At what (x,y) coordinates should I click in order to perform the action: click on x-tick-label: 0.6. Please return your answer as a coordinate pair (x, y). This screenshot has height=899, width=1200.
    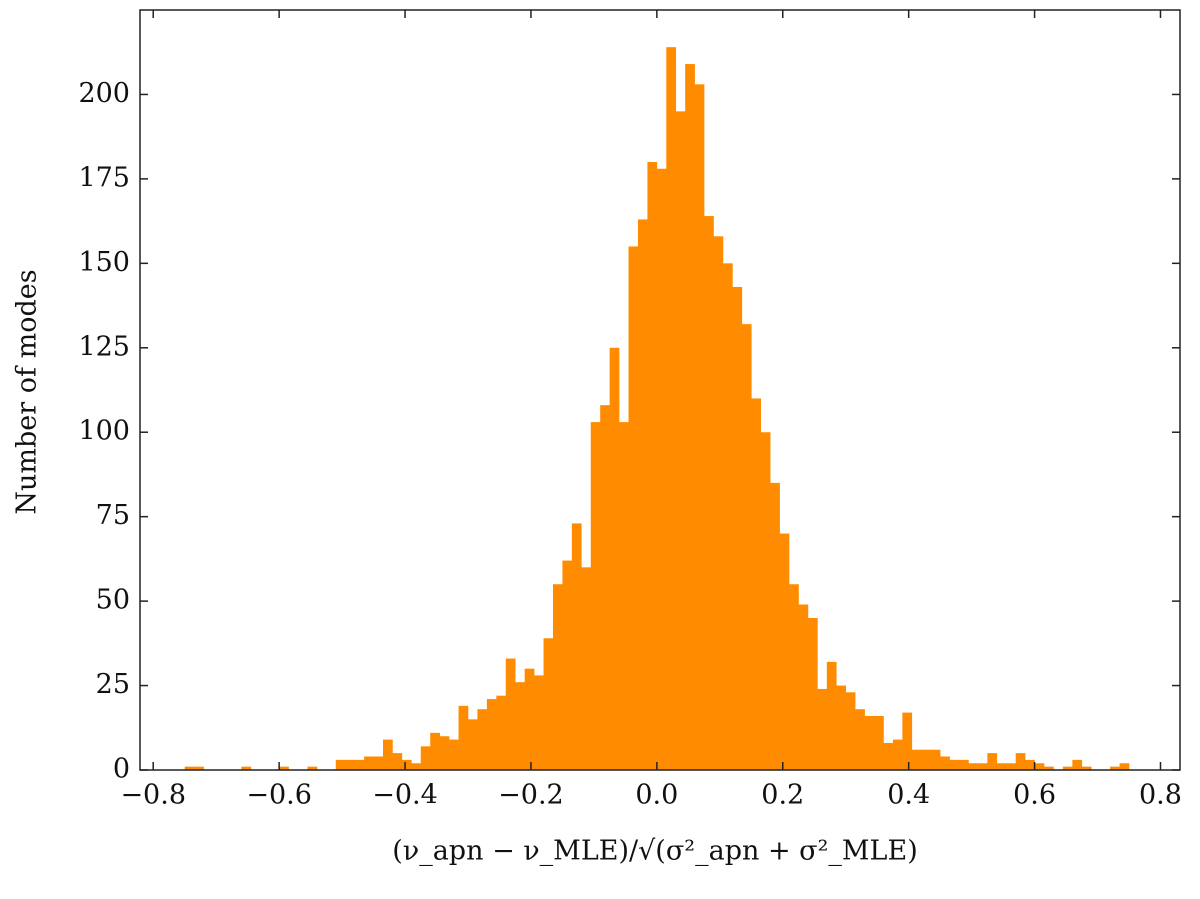
    Looking at the image, I should click on (1034, 795).